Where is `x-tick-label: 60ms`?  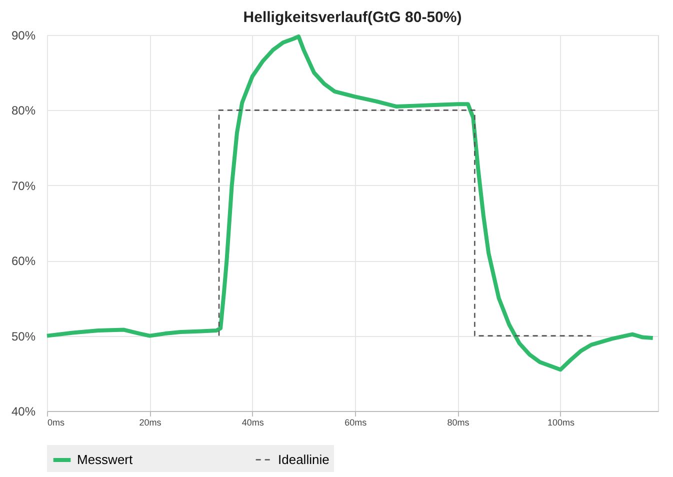 x-tick-label: 60ms is located at coordinates (356, 423).